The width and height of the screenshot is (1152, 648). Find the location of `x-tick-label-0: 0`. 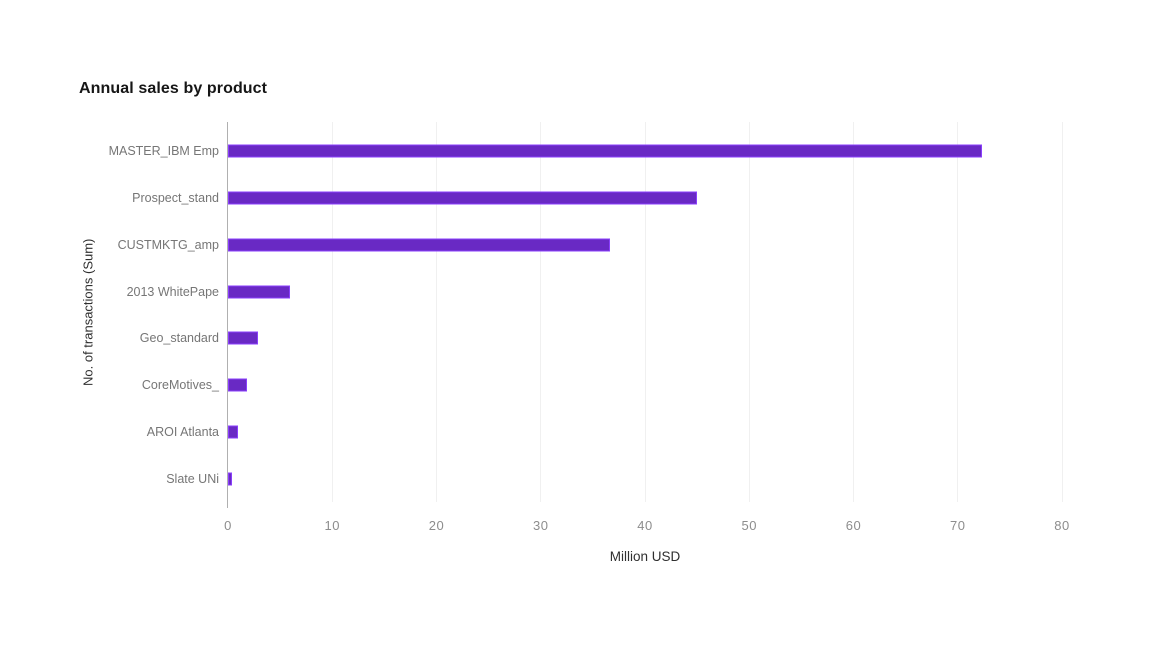

x-tick-label-0: 0 is located at coordinates (228, 525).